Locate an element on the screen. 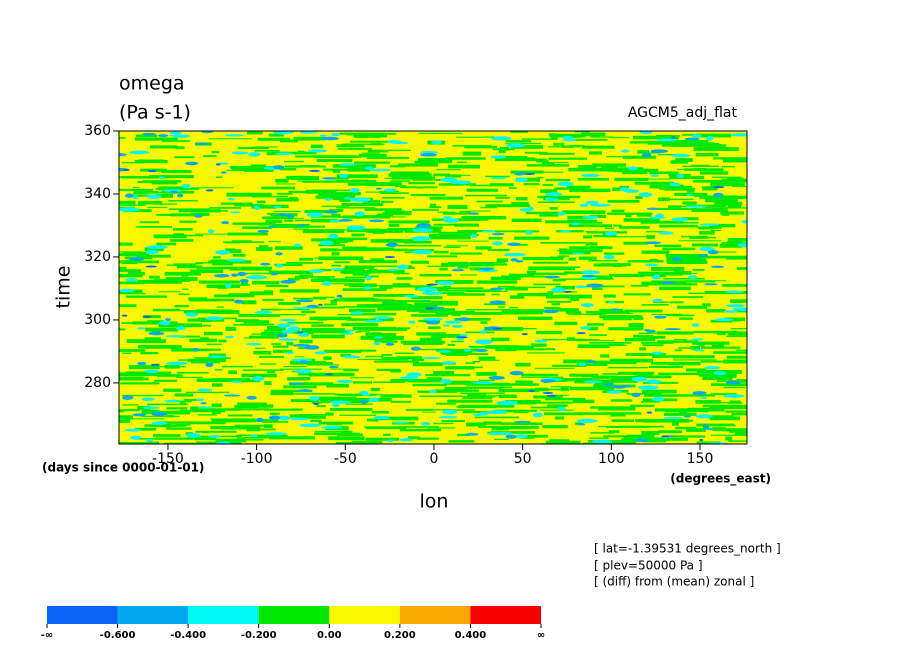  note: [ plev=50000 Pa ] is located at coordinates (648, 566).